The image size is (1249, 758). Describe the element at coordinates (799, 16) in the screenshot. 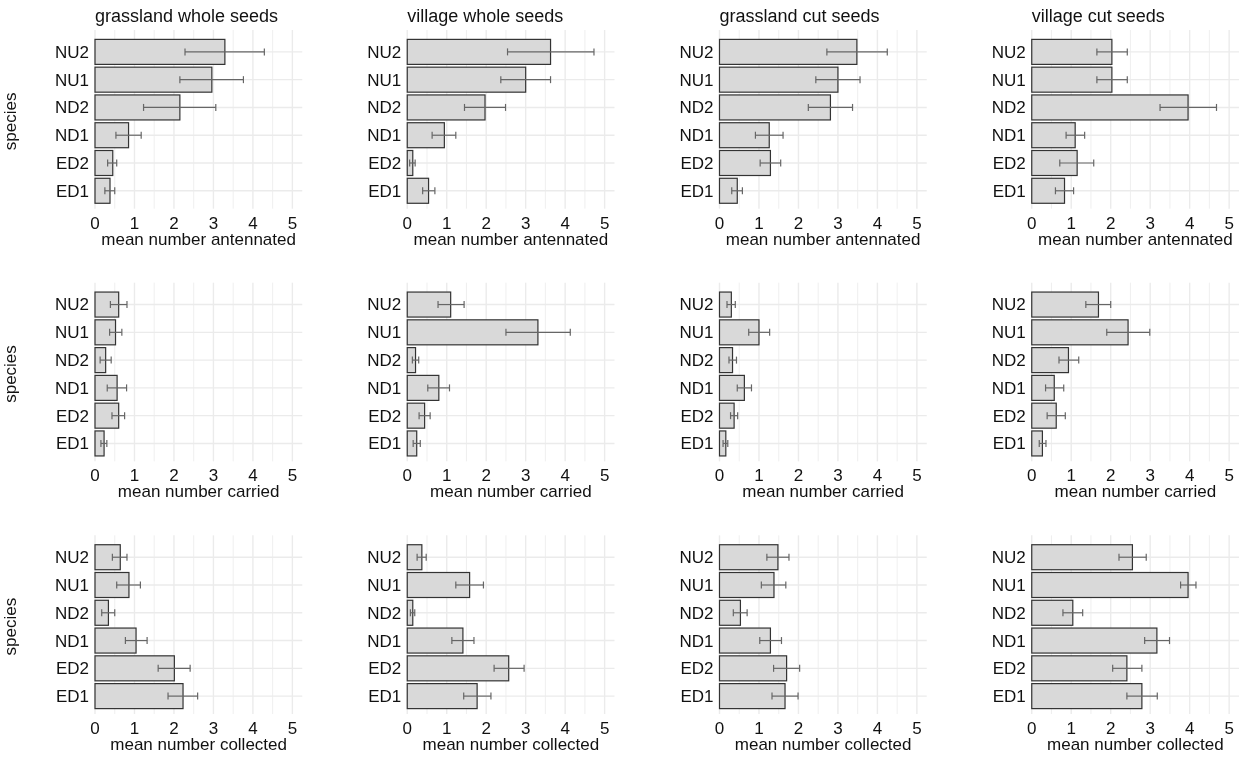

I see `chart-title: grassland cut seeds` at that location.